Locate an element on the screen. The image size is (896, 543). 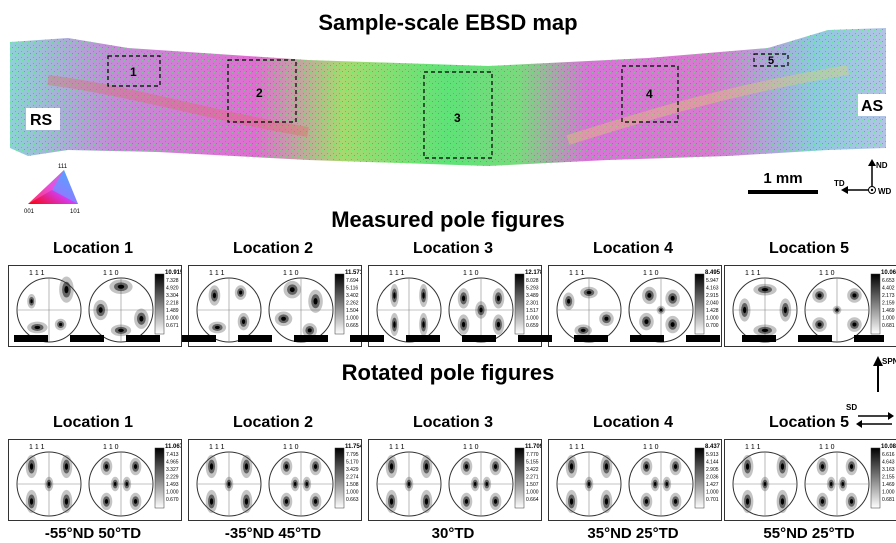
colorbar-level: 4.163 is located at coordinates (712, 289).